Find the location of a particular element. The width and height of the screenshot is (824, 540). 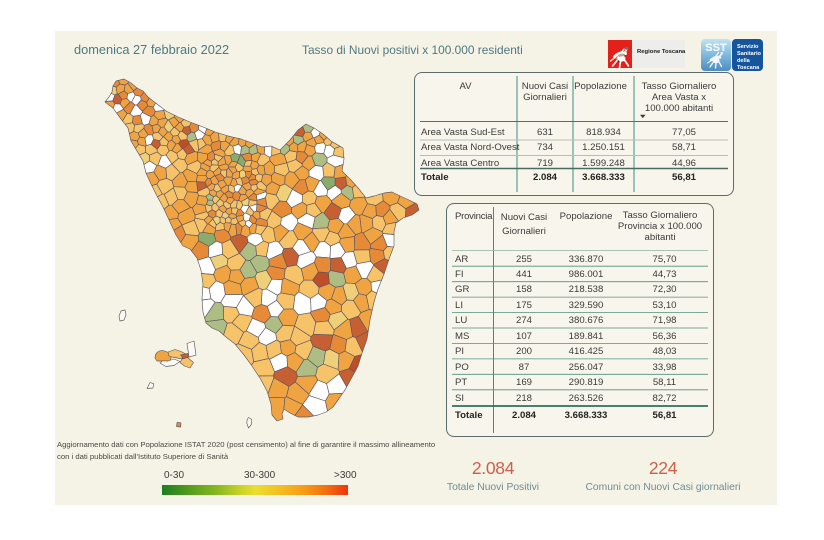

svg-text: SST is located at coordinates (716, 48).